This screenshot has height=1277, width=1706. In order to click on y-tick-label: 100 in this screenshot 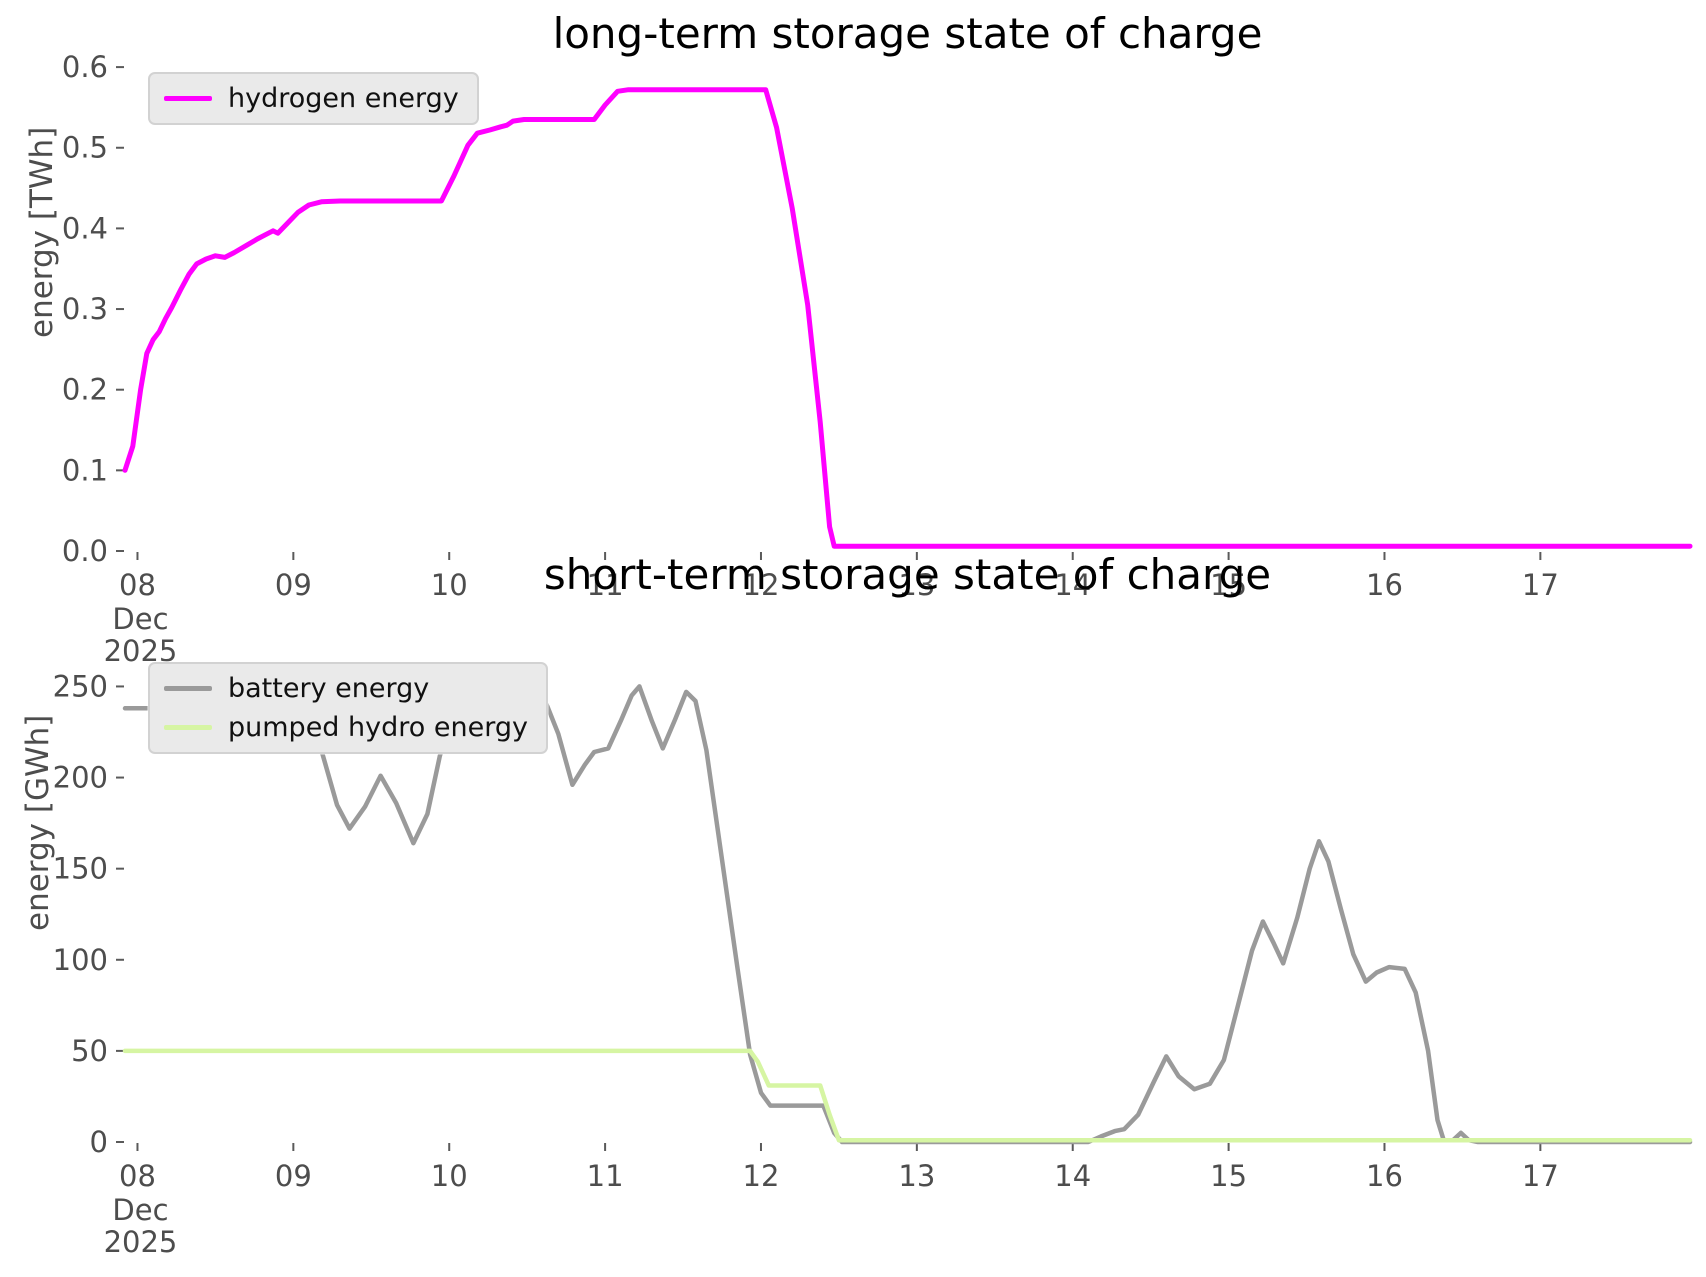, I will do `click(80, 960)`.